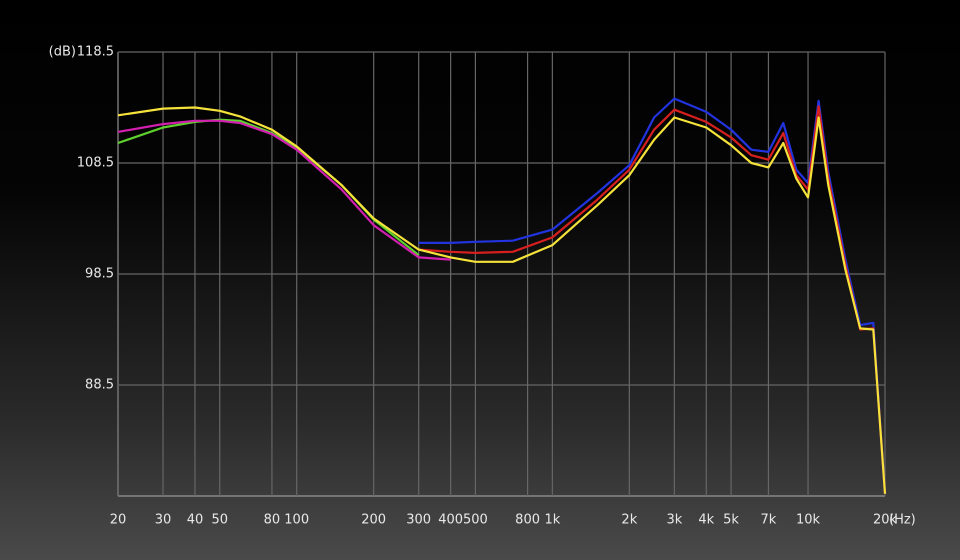 This screenshot has height=560, width=960. What do you see at coordinates (769, 520) in the screenshot?
I see `x-tick-label: 7k` at bounding box center [769, 520].